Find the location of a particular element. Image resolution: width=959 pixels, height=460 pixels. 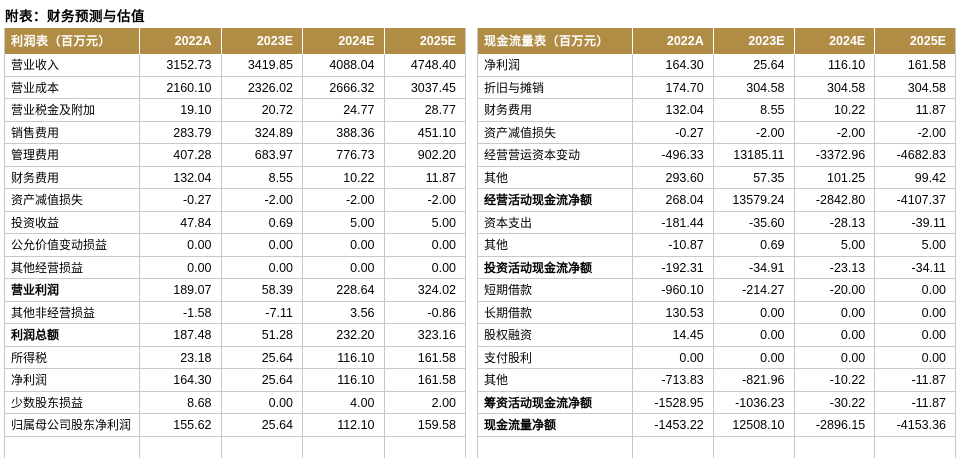

cell-value: 324.89 is located at coordinates (261, 132).